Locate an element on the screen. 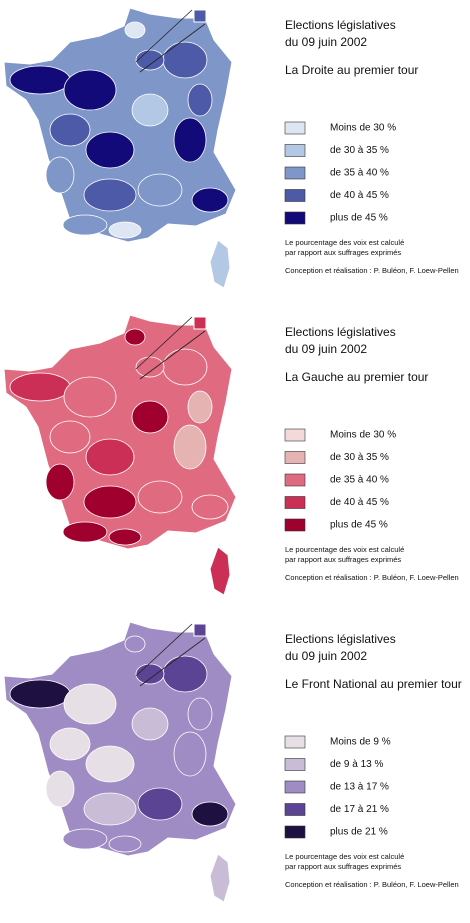 The width and height of the screenshot is (470, 923). legend-label: plus de 45 % is located at coordinates (359, 218).